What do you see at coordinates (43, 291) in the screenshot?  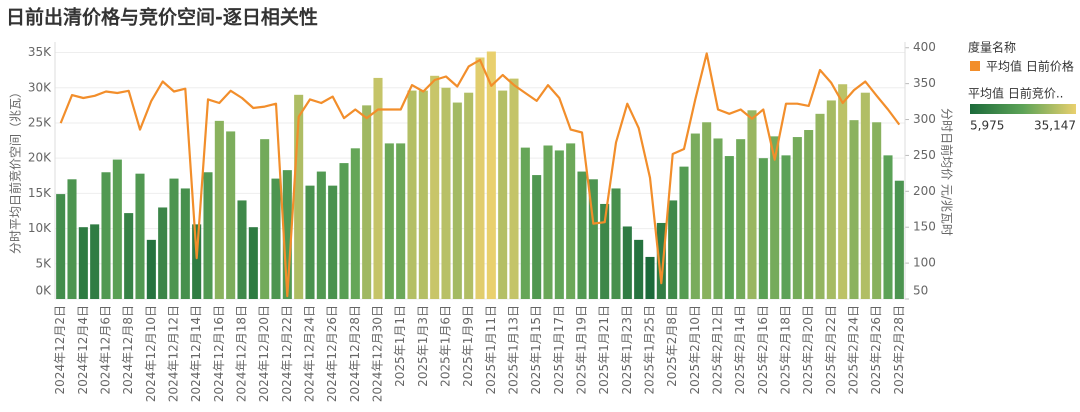 I see `y-tick-label: 0K` at bounding box center [43, 291].